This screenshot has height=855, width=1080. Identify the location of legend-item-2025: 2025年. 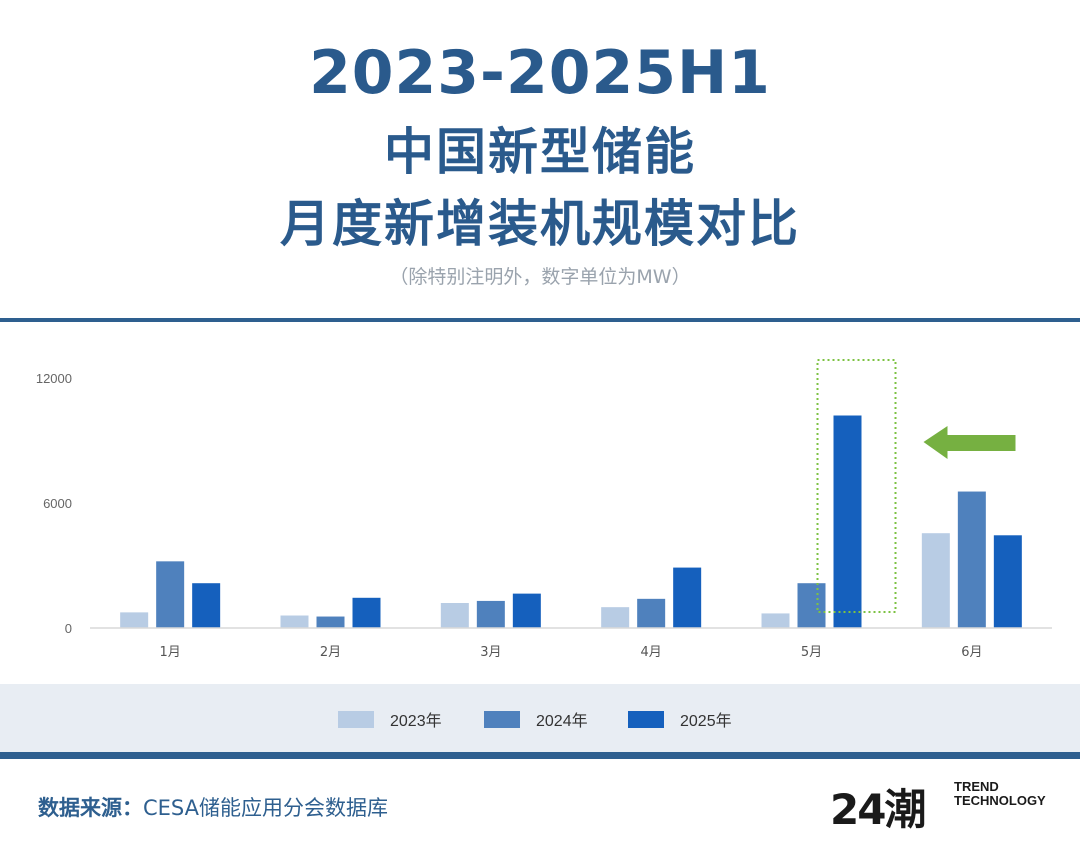
(680, 719).